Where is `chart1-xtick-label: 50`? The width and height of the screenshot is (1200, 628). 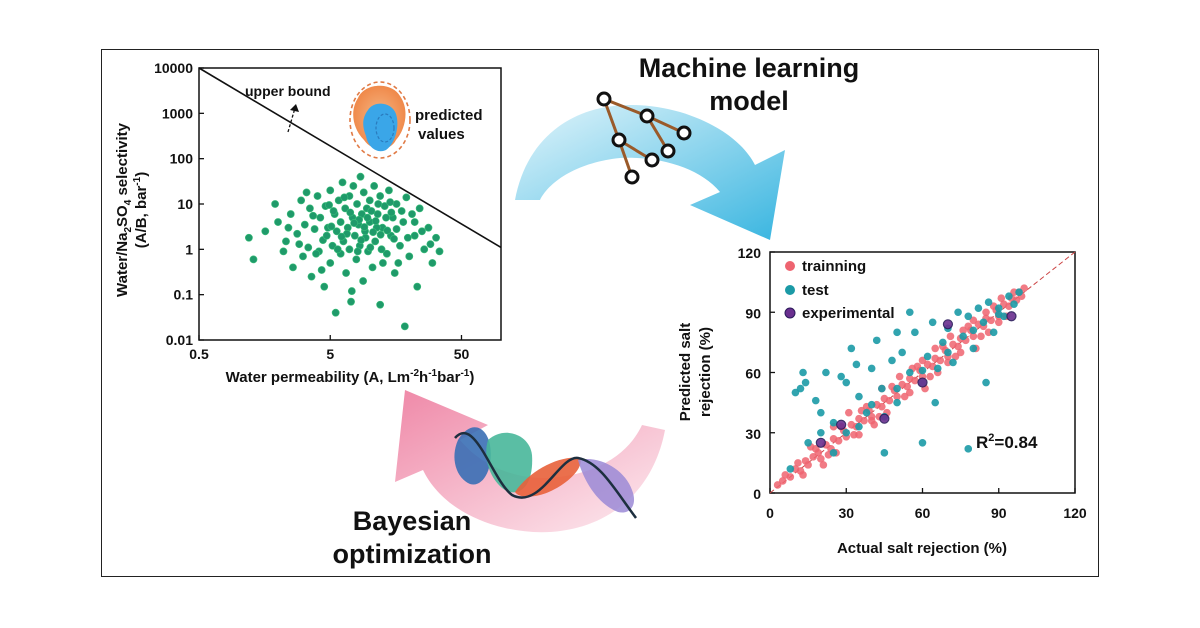
chart1-xtick-label: 50 is located at coordinates (462, 354).